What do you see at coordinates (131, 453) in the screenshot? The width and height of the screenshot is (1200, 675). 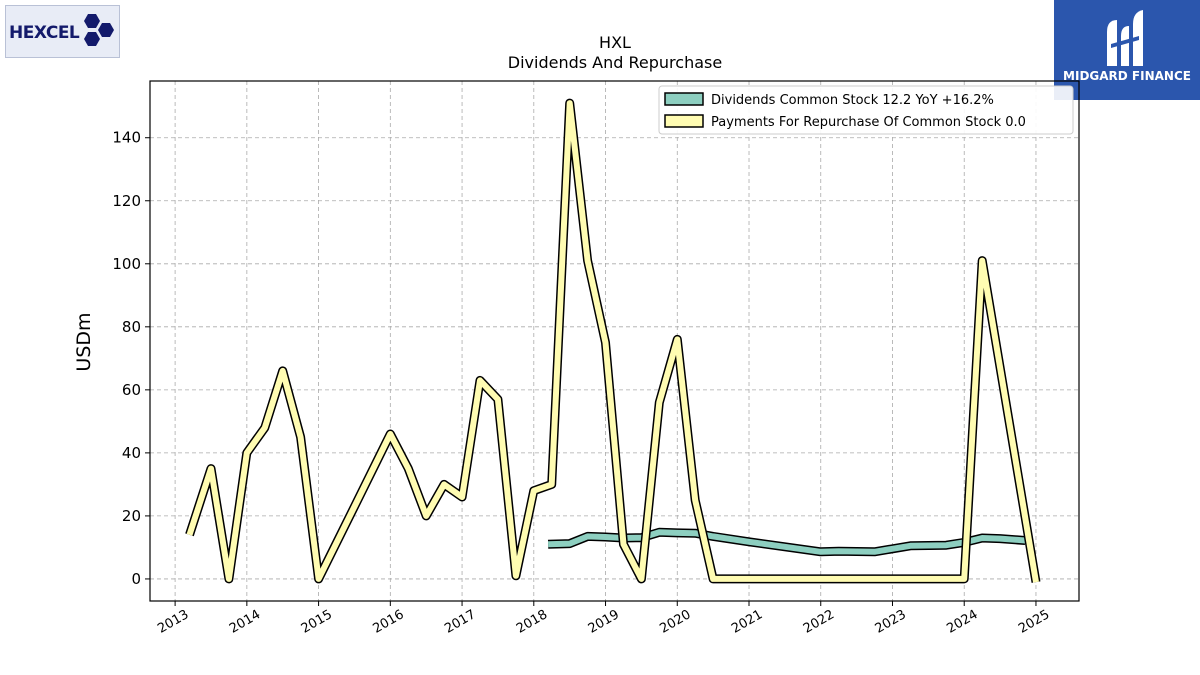 I see `y-tick-label: 40` at bounding box center [131, 453].